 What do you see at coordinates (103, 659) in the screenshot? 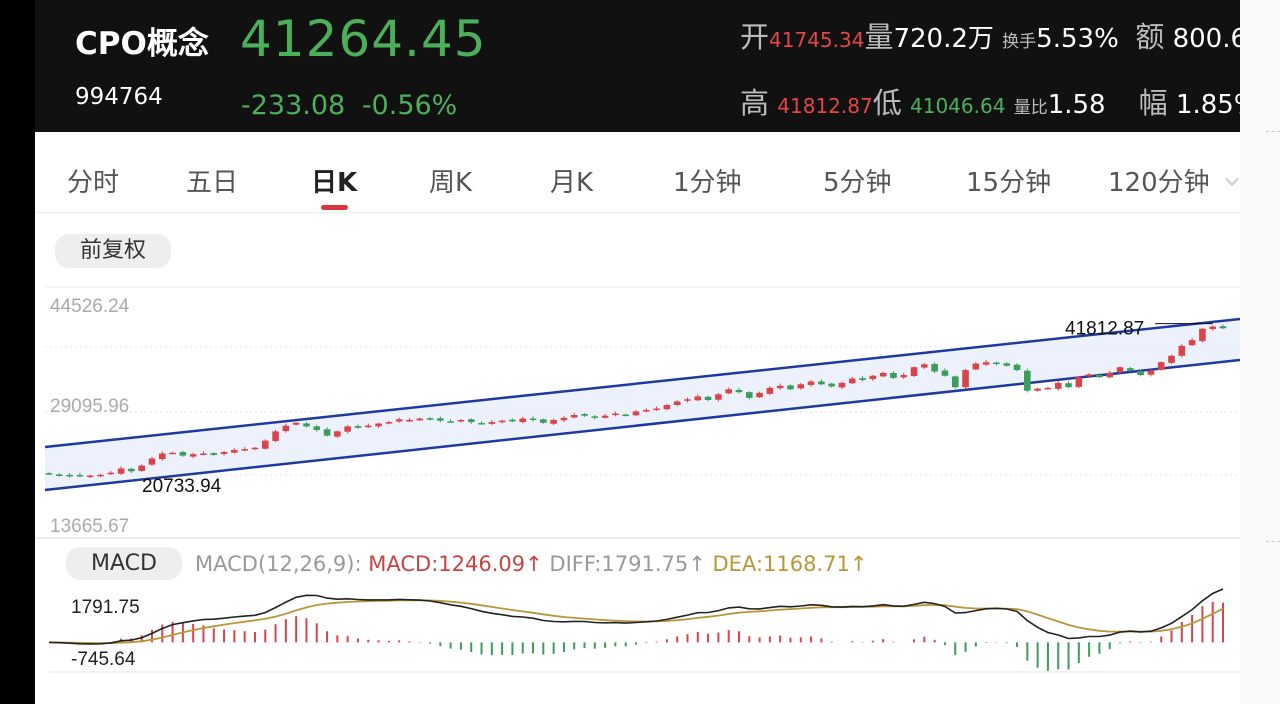
I see `macd-tick-label: -745.64` at bounding box center [103, 659].